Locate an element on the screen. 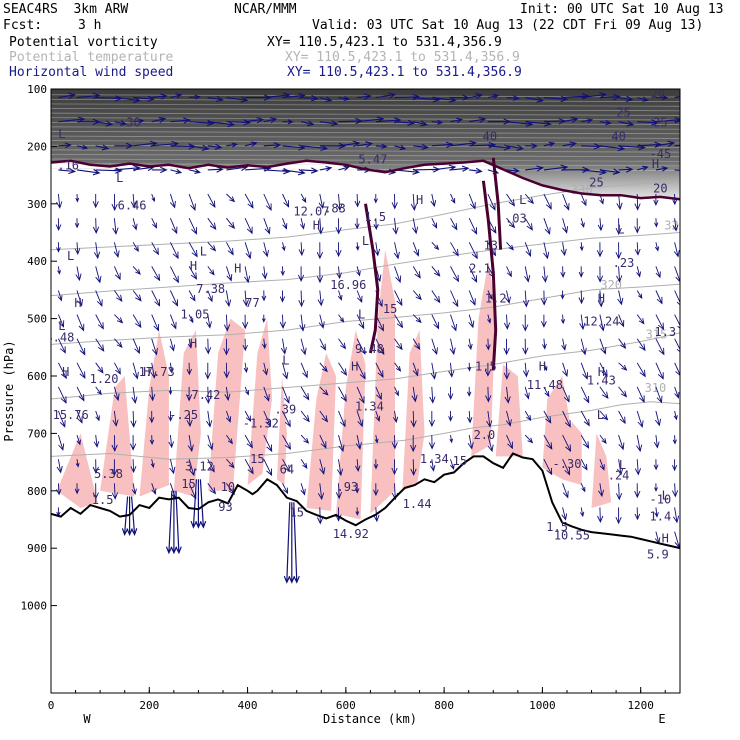 Image resolution: width=740 pixels, height=740 pixels. field-name-pv: Potential vorticity is located at coordinates (83, 42).